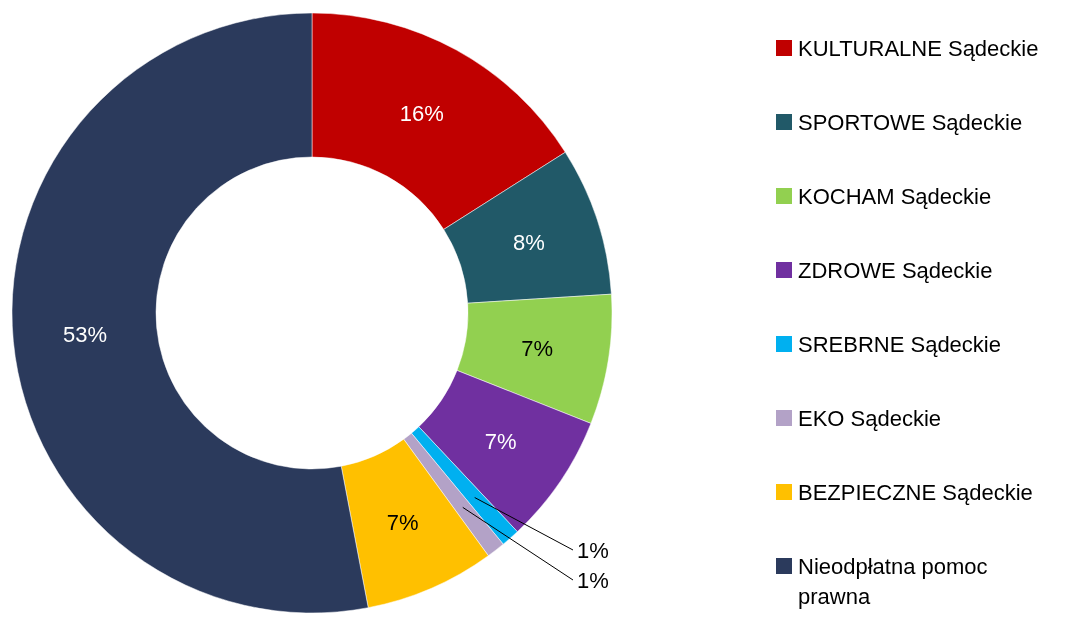  Describe the element at coordinates (421, 113) in the screenshot. I see `data-label: 16%` at that location.